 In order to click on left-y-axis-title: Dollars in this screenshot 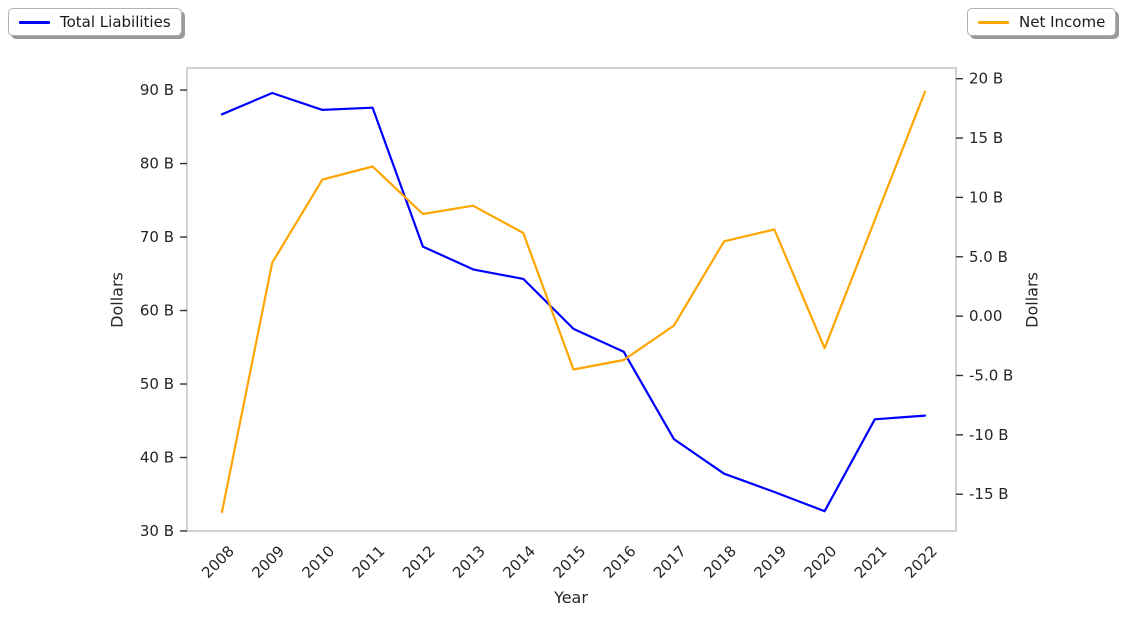, I will do `click(117, 300)`.